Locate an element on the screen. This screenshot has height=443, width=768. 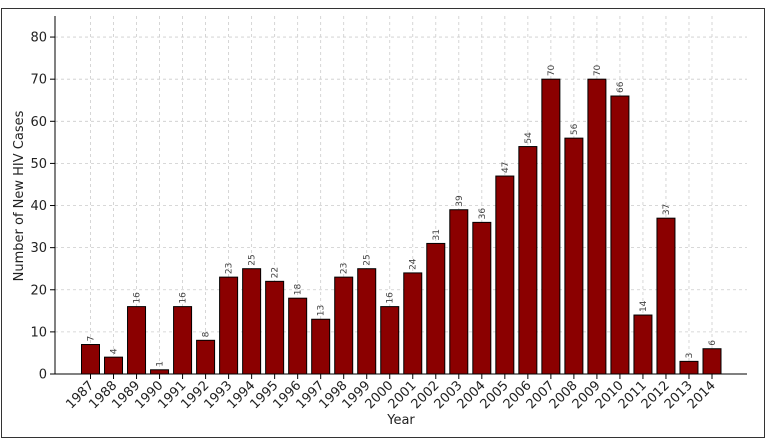
bar-2014 is located at coordinates (712, 361).